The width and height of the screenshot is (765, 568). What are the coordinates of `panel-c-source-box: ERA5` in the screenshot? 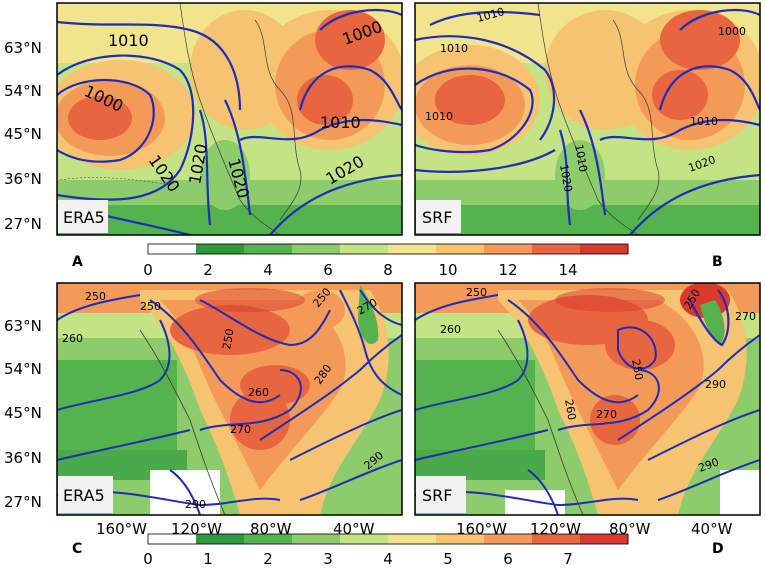 It's located at (85, 494).